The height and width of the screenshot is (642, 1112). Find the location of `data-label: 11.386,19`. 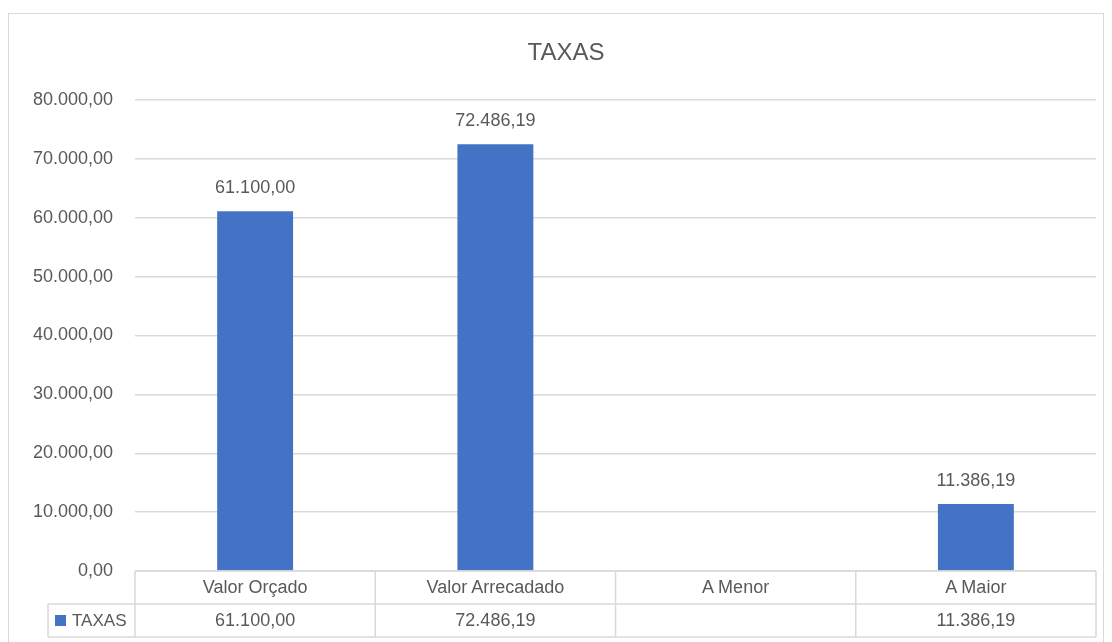

data-label: 11.386,19 is located at coordinates (976, 620).